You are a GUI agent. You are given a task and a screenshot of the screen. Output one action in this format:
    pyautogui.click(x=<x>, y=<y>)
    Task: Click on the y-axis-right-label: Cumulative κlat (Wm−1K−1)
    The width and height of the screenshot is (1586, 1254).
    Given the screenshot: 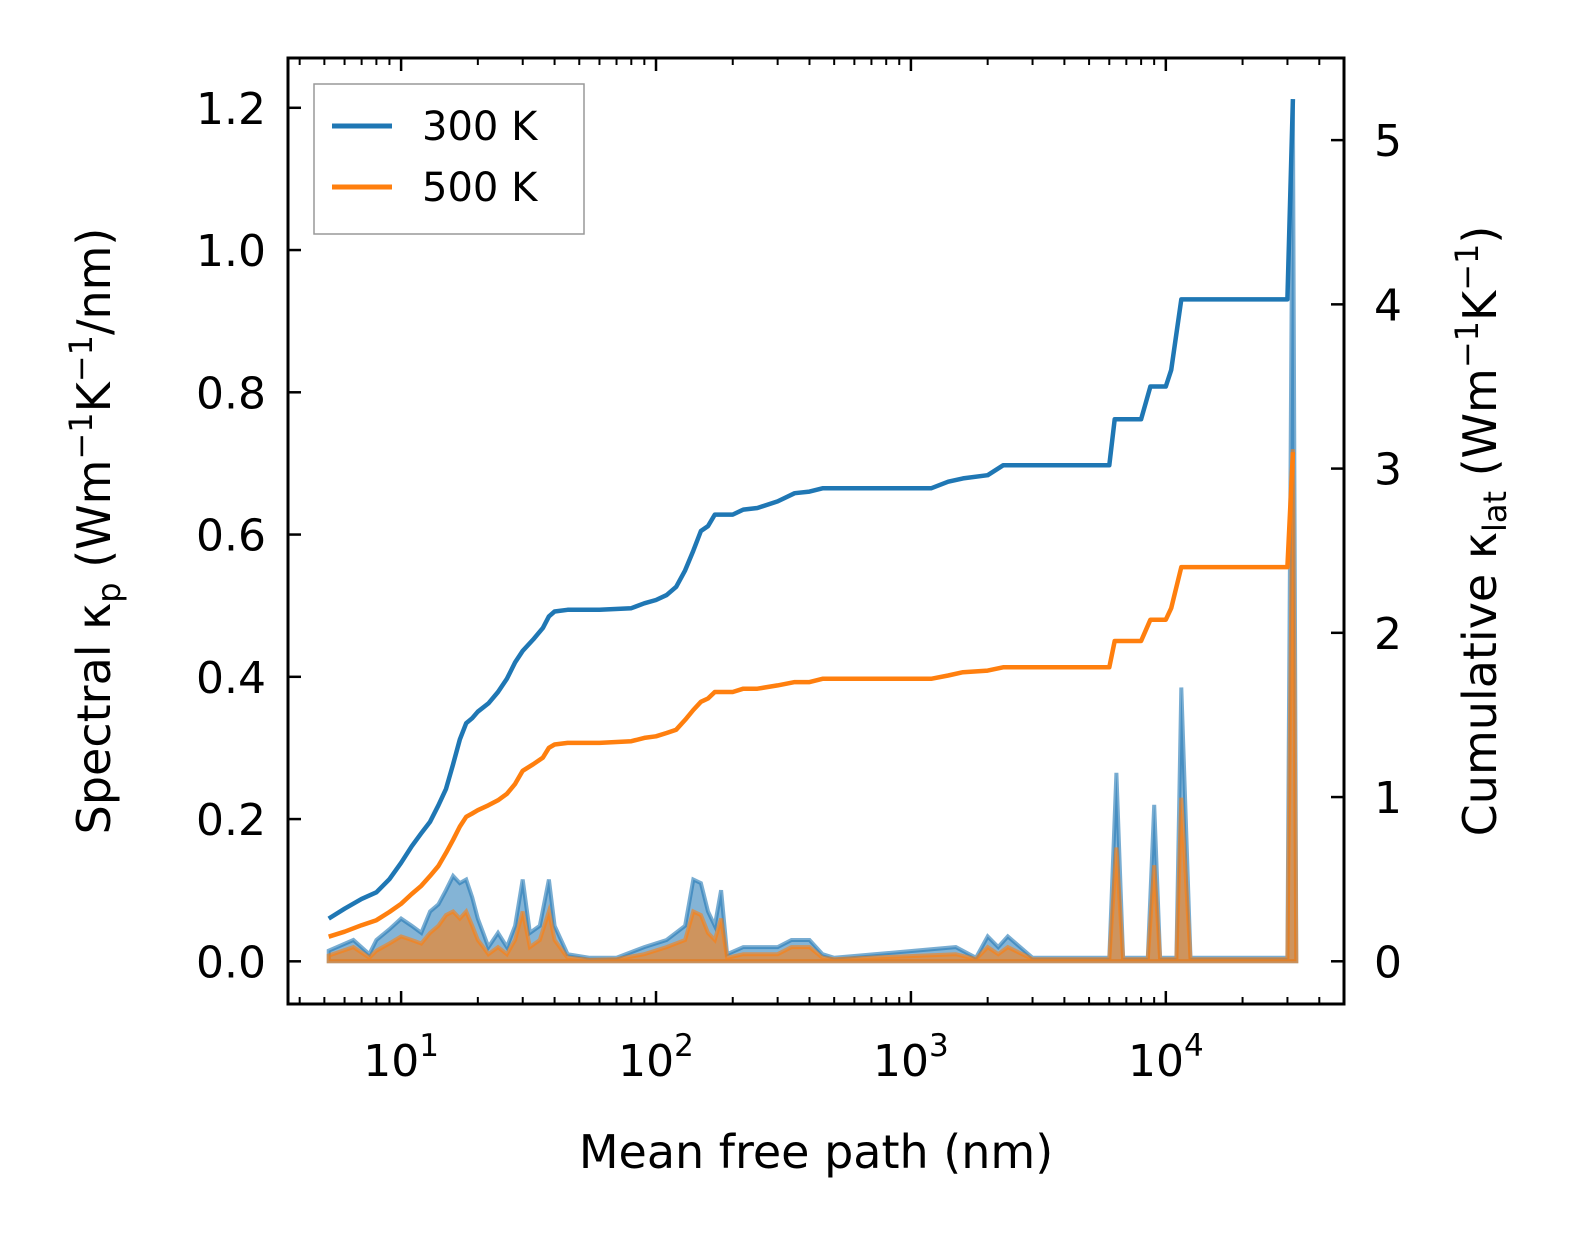 What is the action you would take?
    pyautogui.click(x=1481, y=531)
    